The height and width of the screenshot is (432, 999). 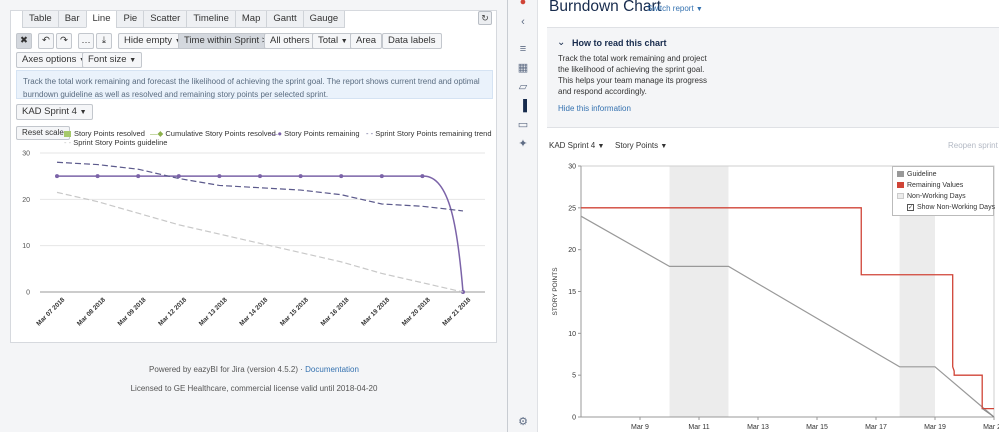 I want to click on reports-icon: ▐, so click(x=523, y=106).